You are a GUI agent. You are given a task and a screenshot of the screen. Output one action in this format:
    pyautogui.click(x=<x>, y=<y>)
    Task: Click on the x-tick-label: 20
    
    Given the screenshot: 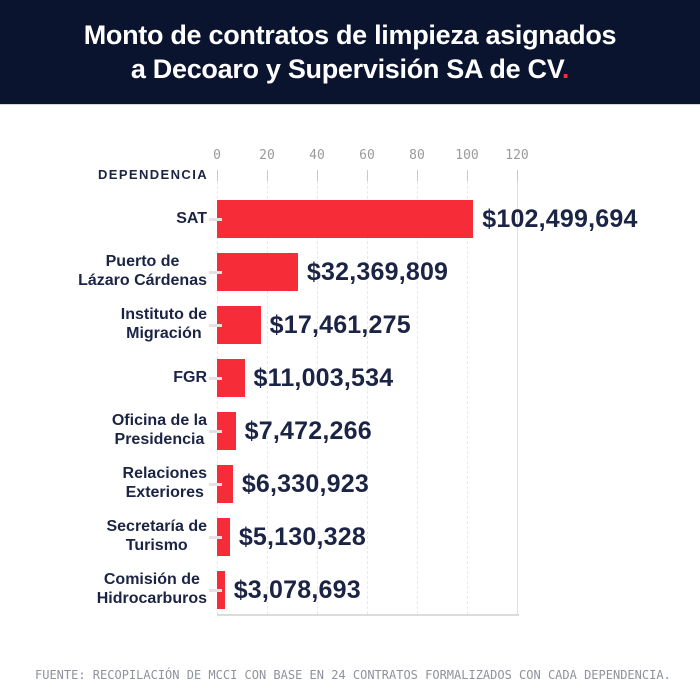 What is the action you would take?
    pyautogui.click(x=267, y=155)
    